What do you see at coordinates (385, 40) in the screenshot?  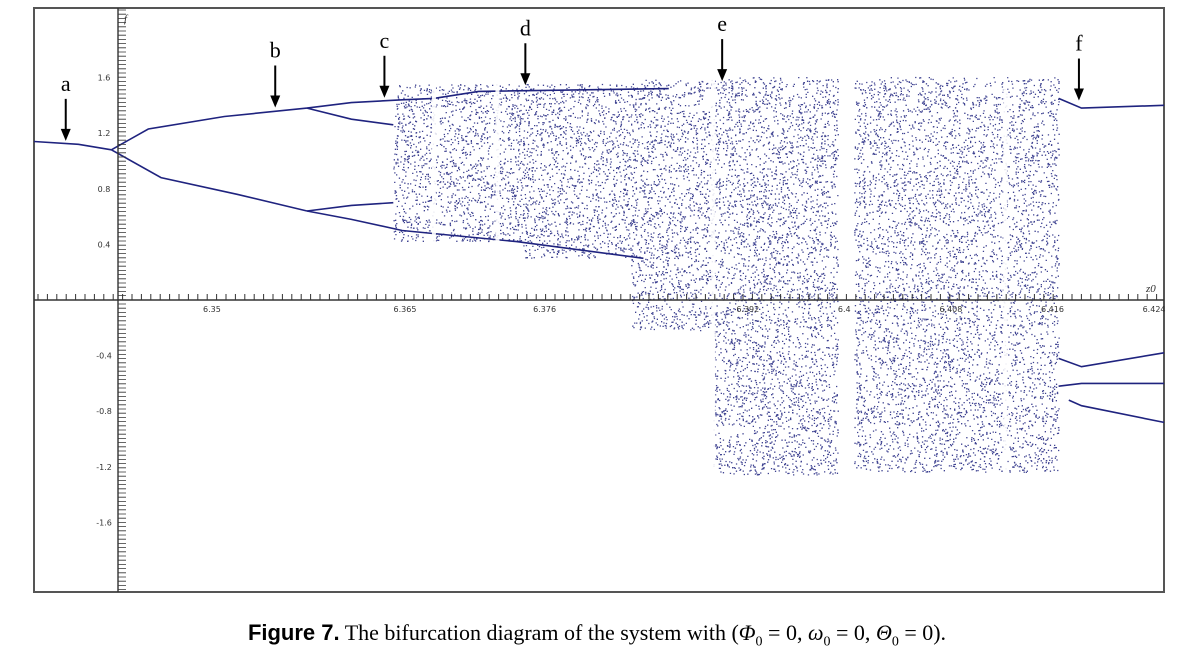 I see `annotation-label-c: c` at bounding box center [385, 40].